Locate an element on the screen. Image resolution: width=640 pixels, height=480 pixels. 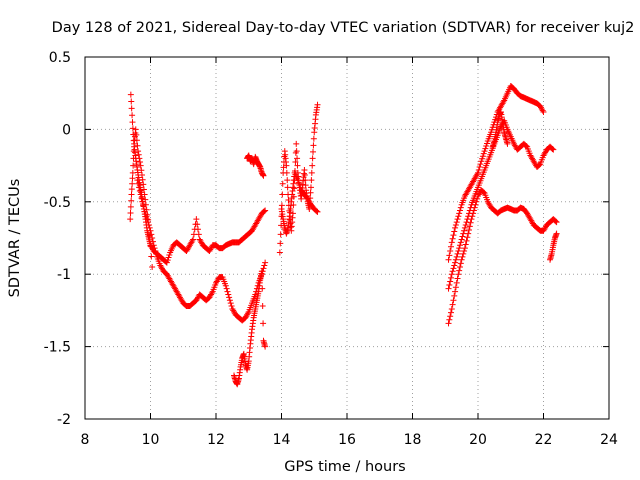
y-tick-label: -1.5 is located at coordinates (57, 348).